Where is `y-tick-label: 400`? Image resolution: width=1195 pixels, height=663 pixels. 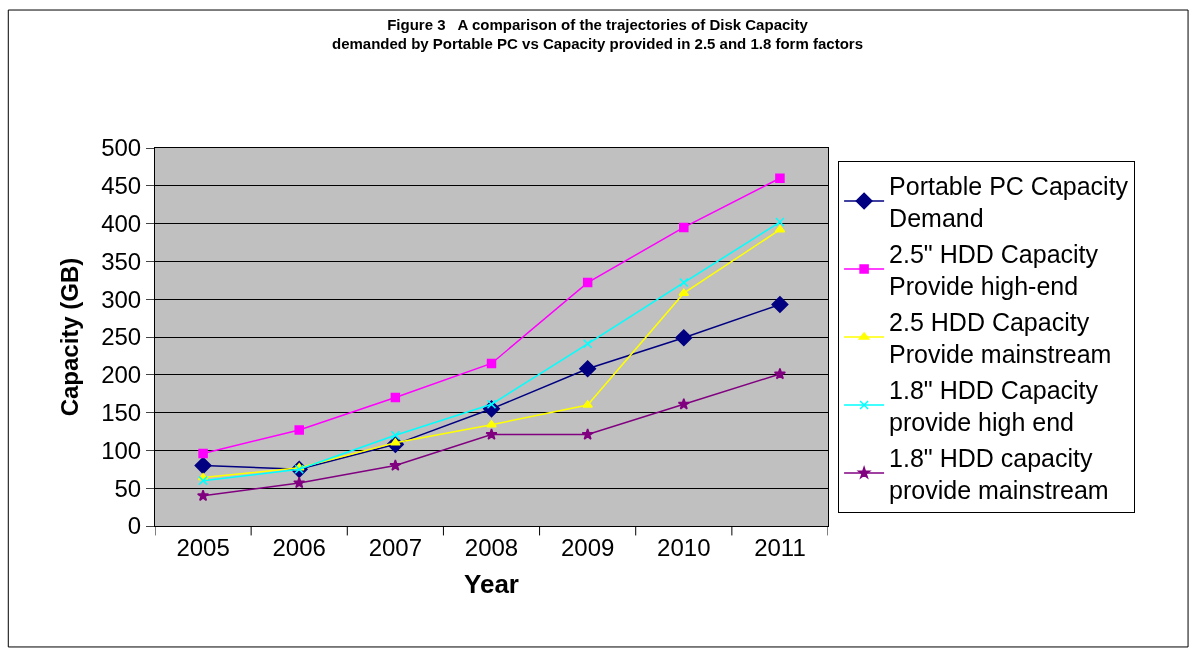
y-tick-label: 400 is located at coordinates (121, 223).